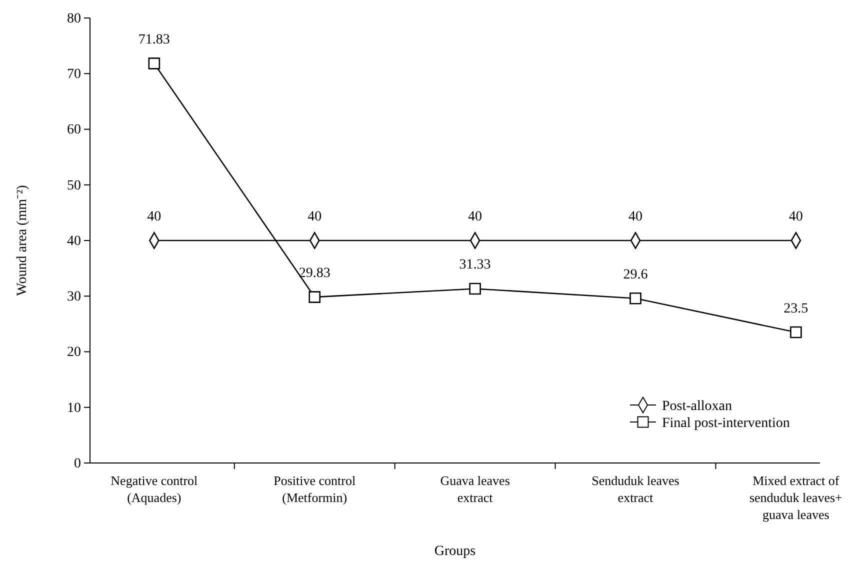 The image size is (855, 569). I want to click on y-tick-label: 70, so click(74, 74).